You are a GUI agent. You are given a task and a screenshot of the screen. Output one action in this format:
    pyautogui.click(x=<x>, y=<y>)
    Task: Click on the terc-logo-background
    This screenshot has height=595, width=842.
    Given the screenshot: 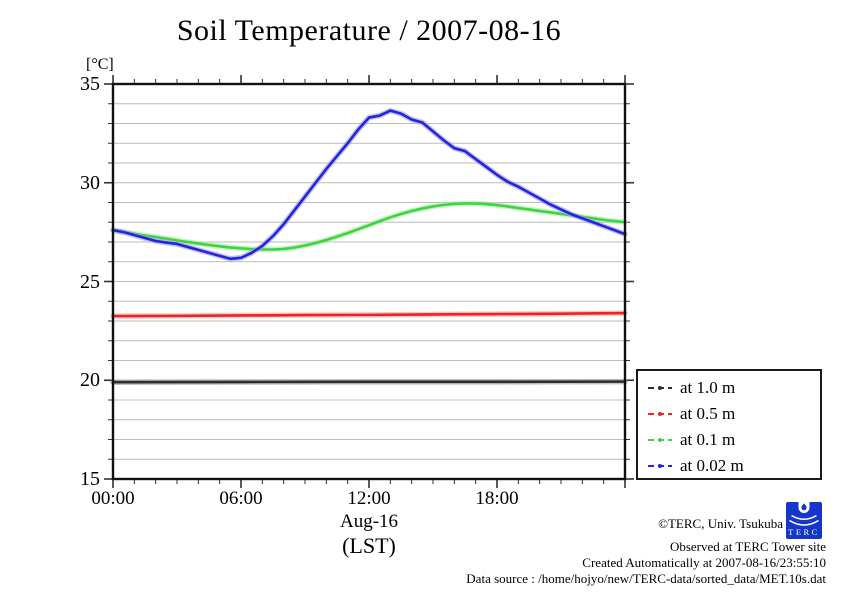 What is the action you would take?
    pyautogui.click(x=804, y=520)
    